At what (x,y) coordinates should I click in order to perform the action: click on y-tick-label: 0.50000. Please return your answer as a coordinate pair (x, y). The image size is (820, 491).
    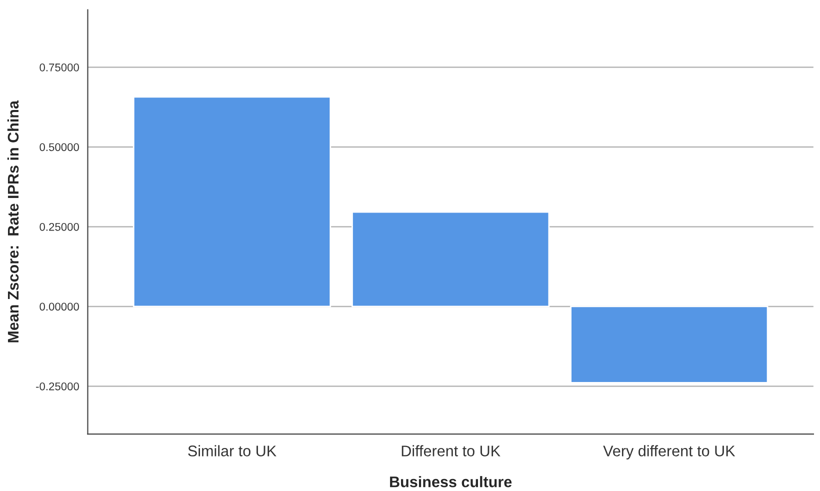
    Looking at the image, I should click on (59, 147).